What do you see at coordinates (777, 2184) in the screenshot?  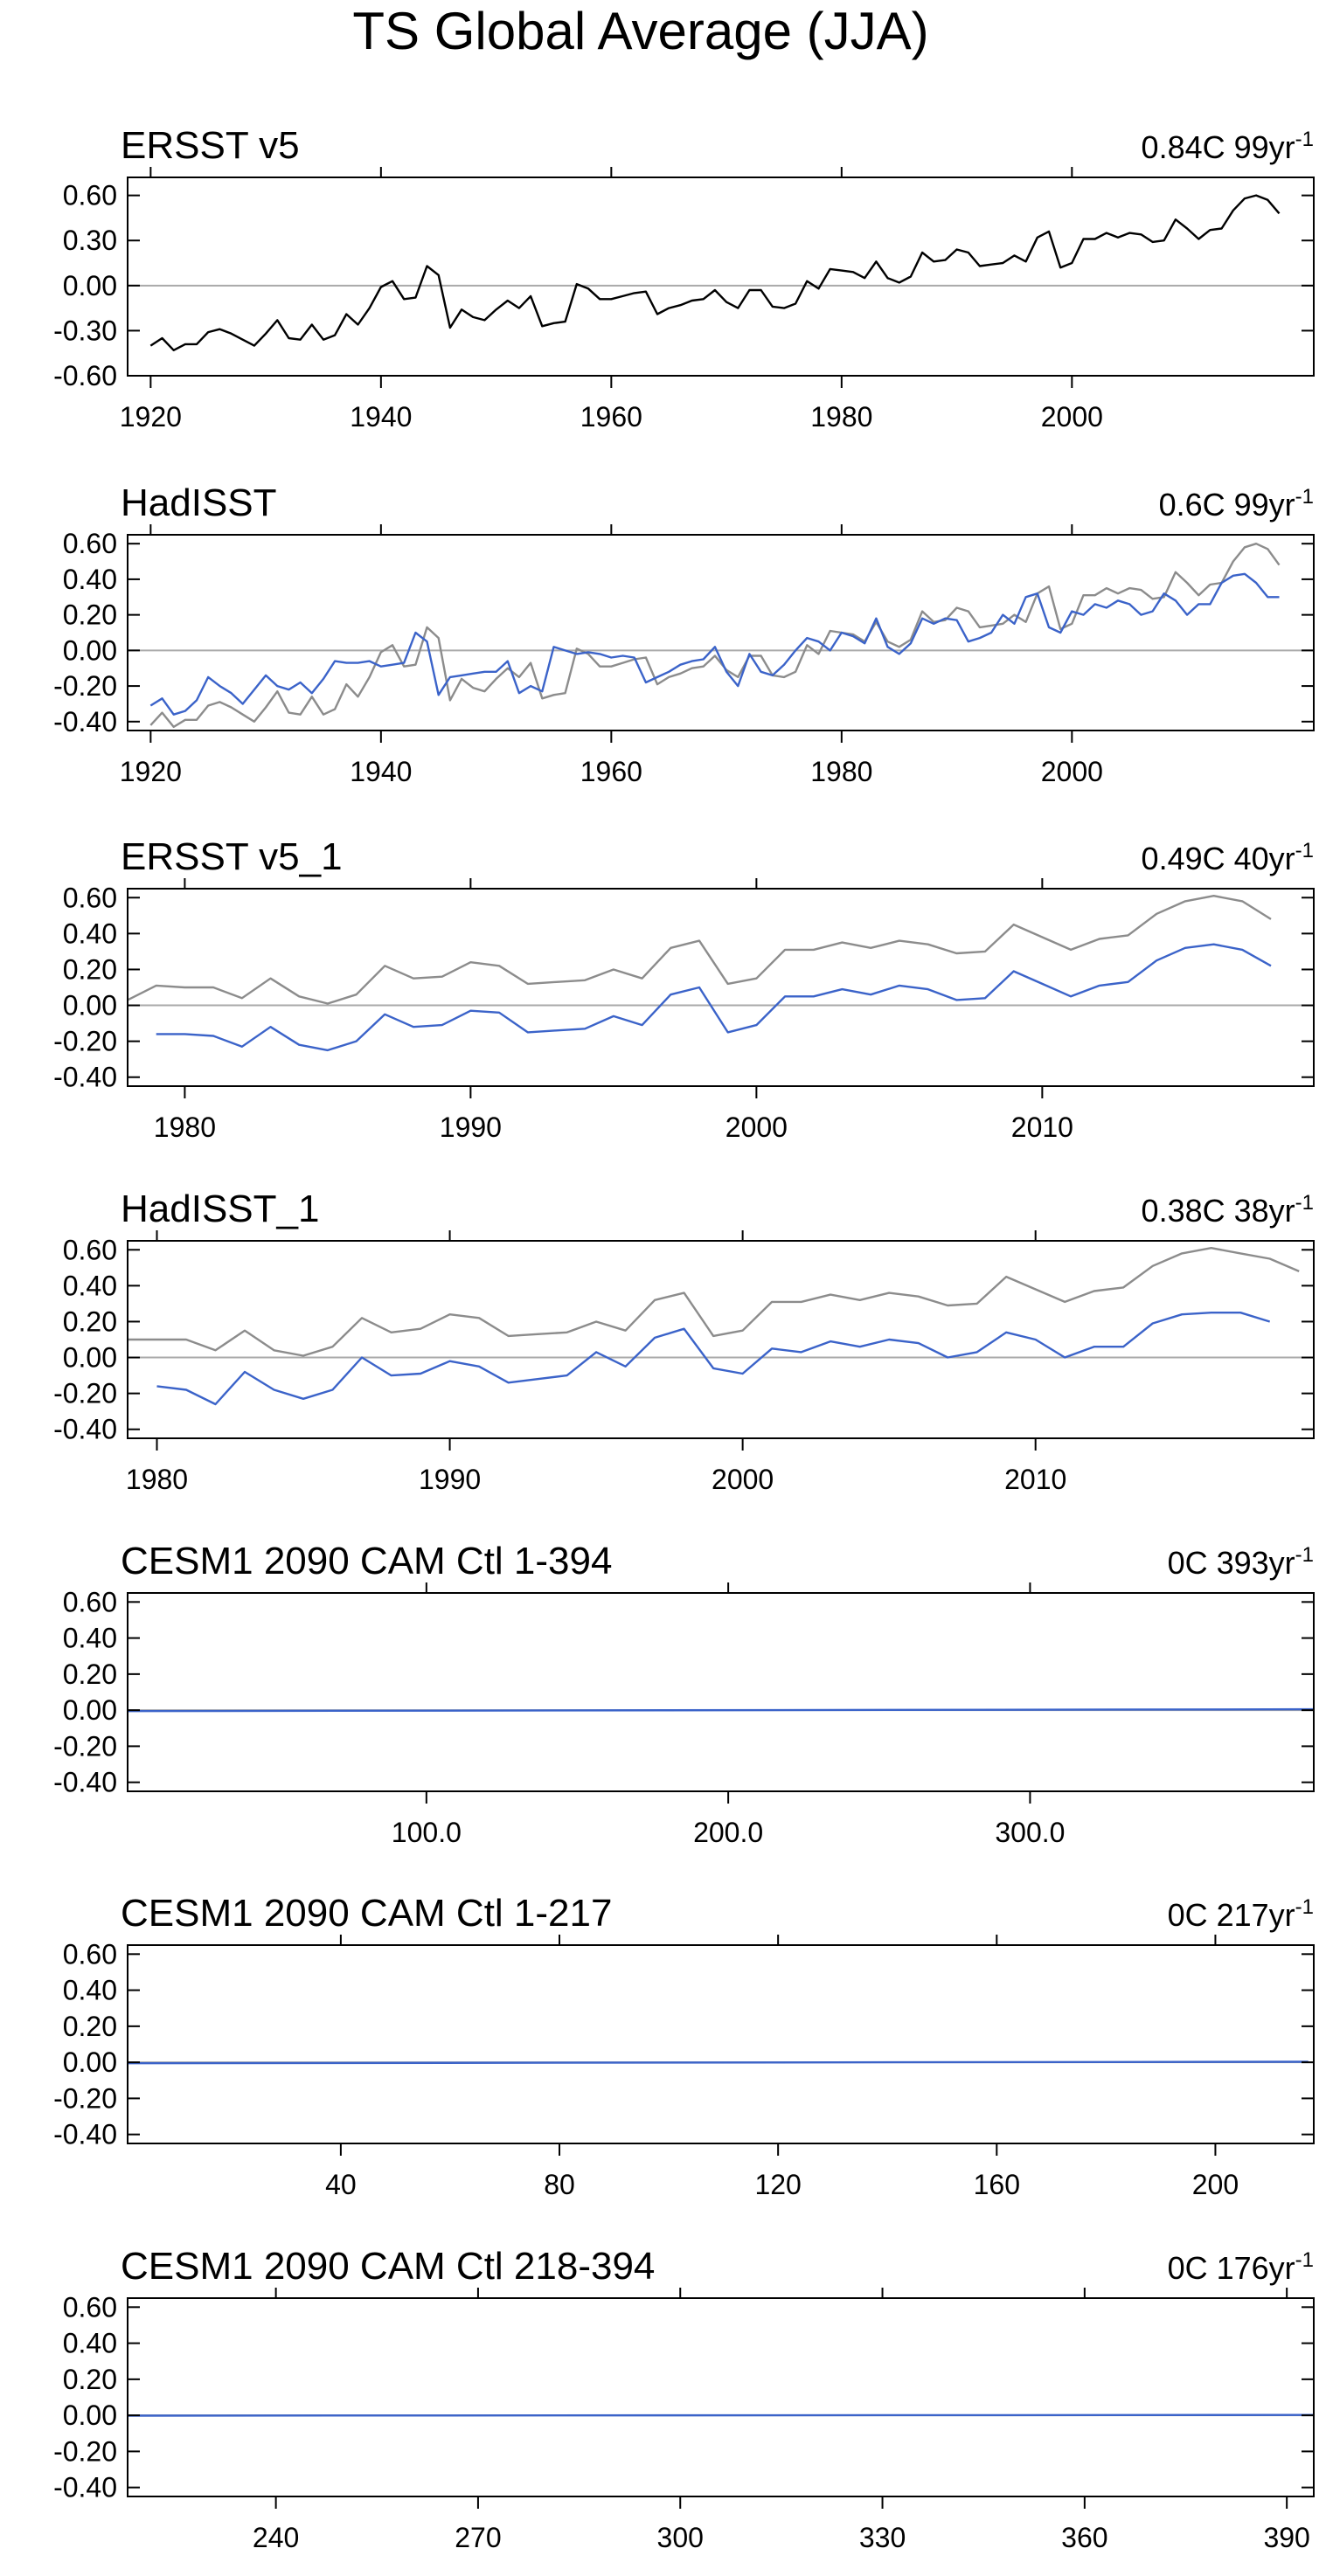 I see `x-tick-label: 120` at bounding box center [777, 2184].